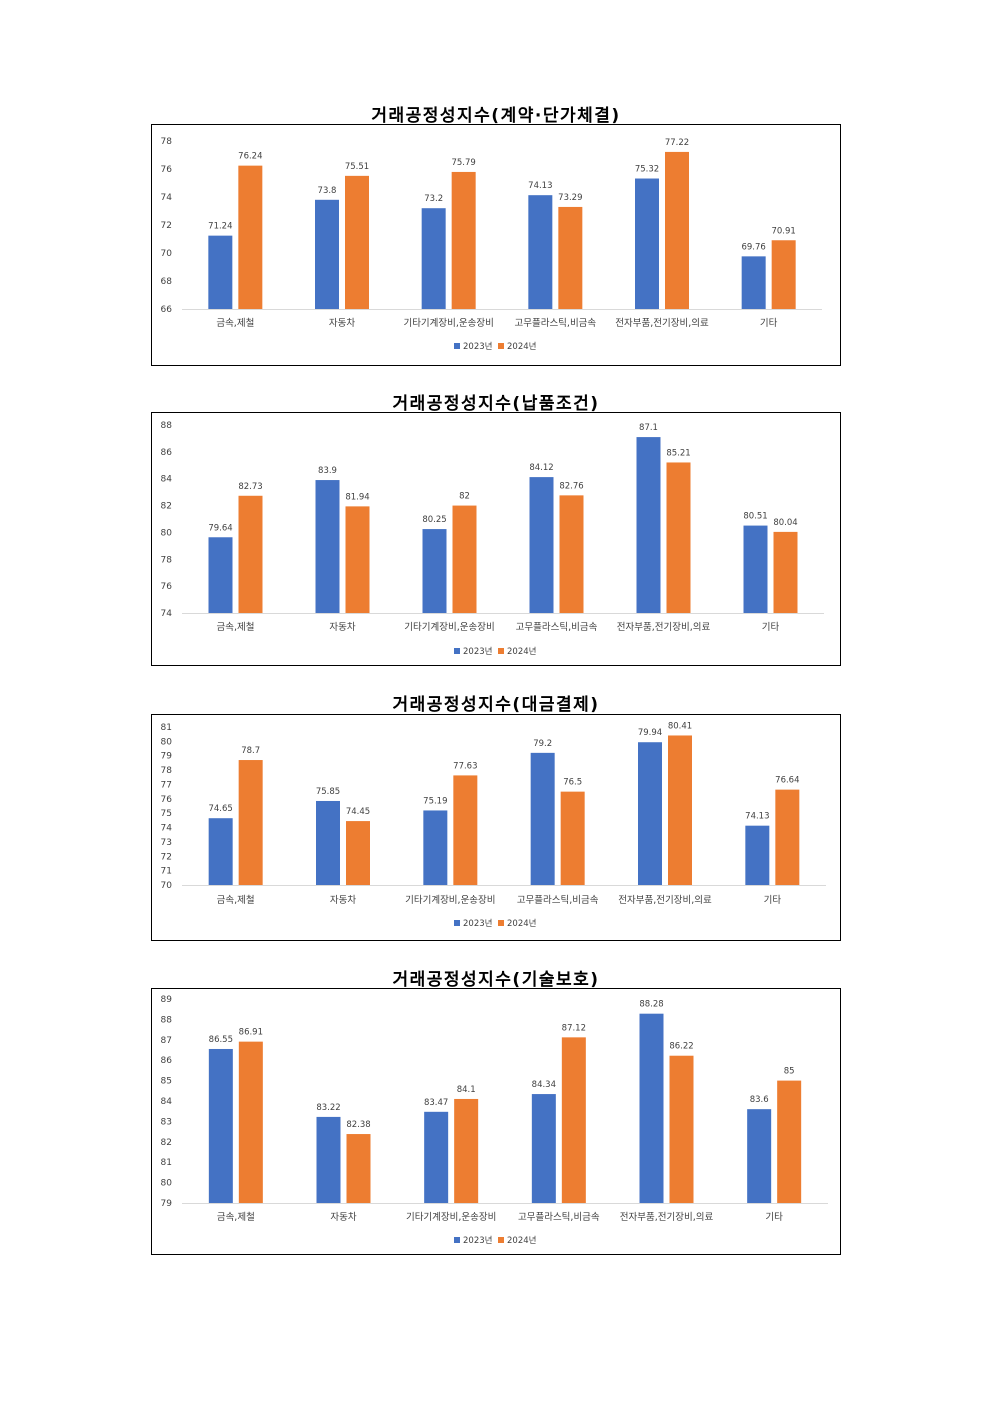  What do you see at coordinates (166, 785) in the screenshot?
I see `y-tick-label: 77` at bounding box center [166, 785].